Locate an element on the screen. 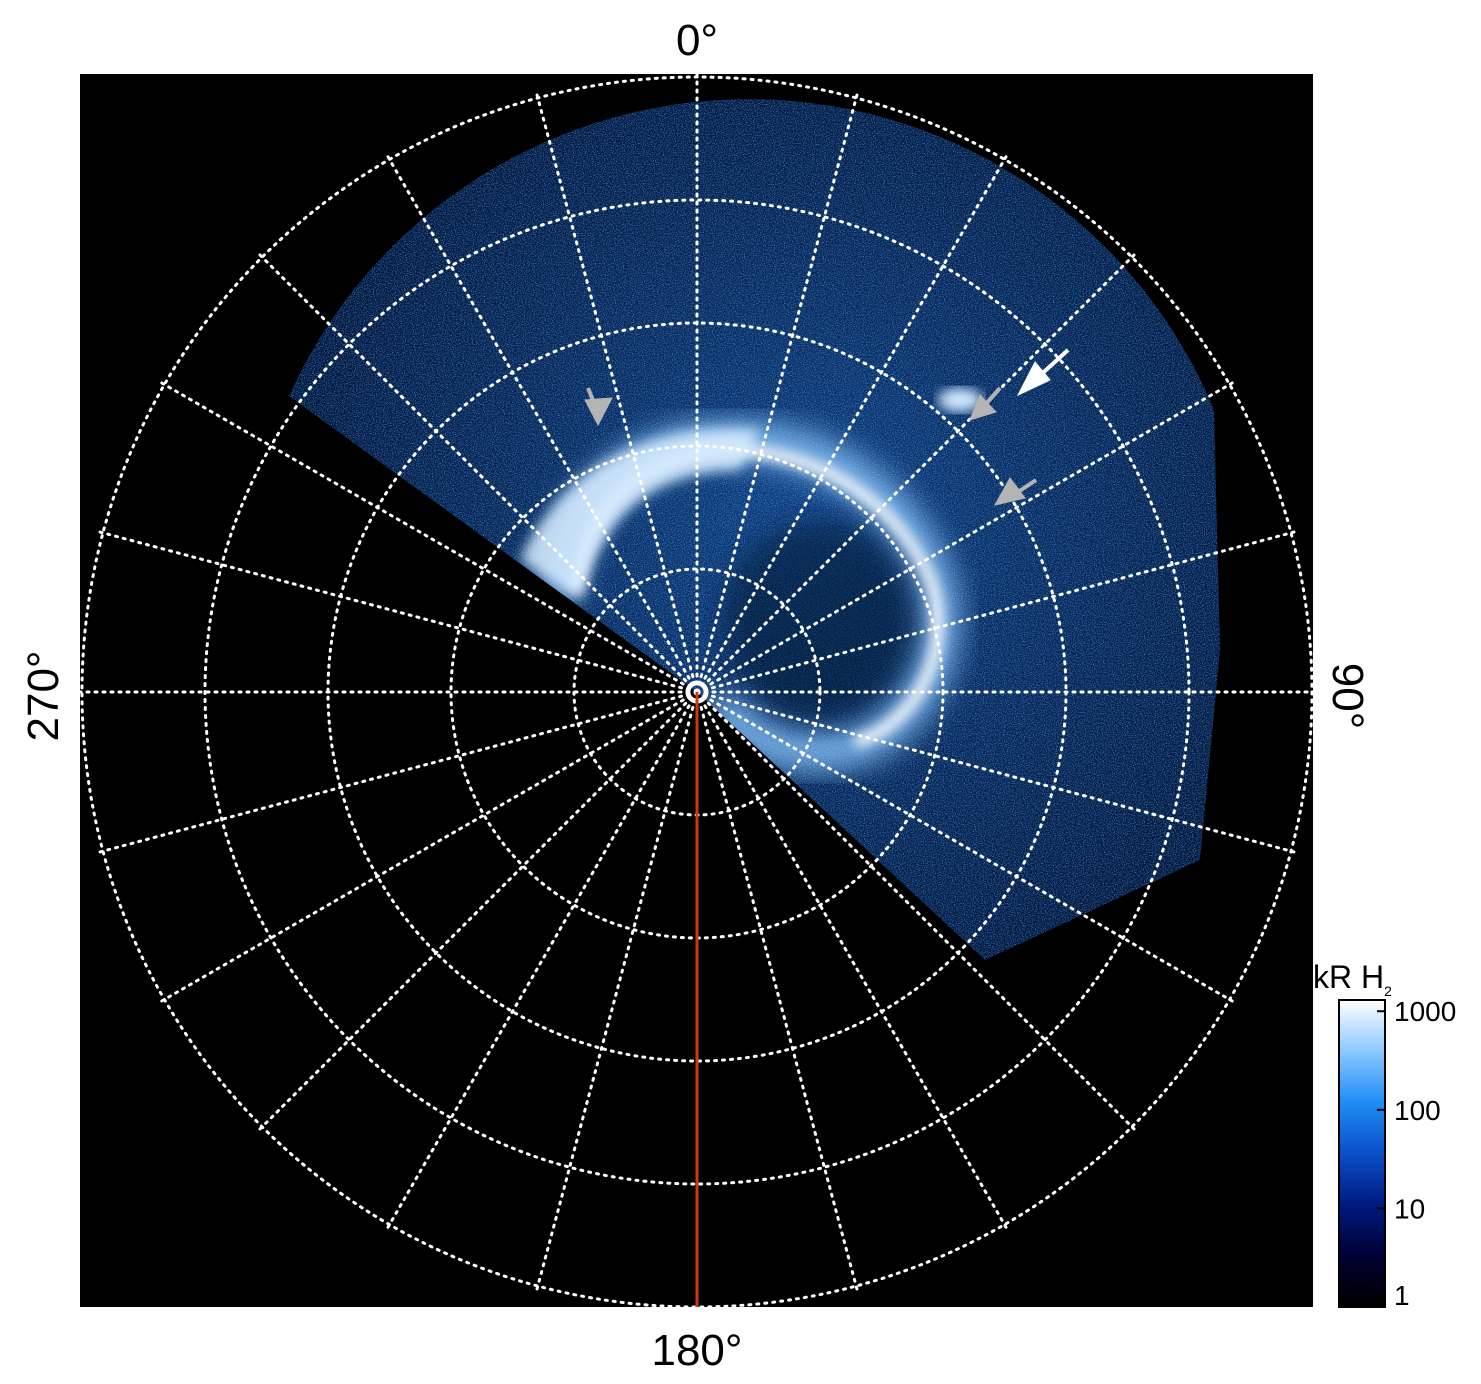 Image resolution: width=1481 pixels, height=1384 pixels. colorbar-gradient is located at coordinates (1362, 1153).